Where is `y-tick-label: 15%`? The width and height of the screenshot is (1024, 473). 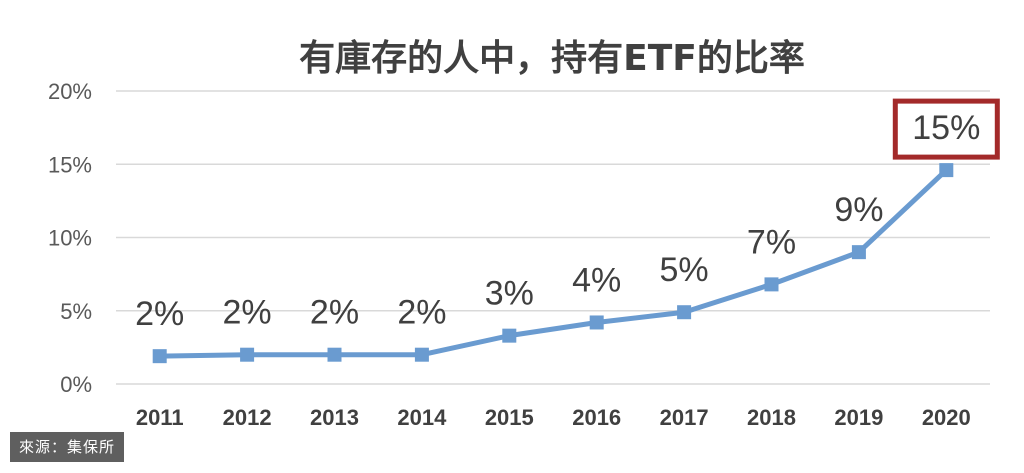
y-tick-label: 15% is located at coordinates (70, 164).